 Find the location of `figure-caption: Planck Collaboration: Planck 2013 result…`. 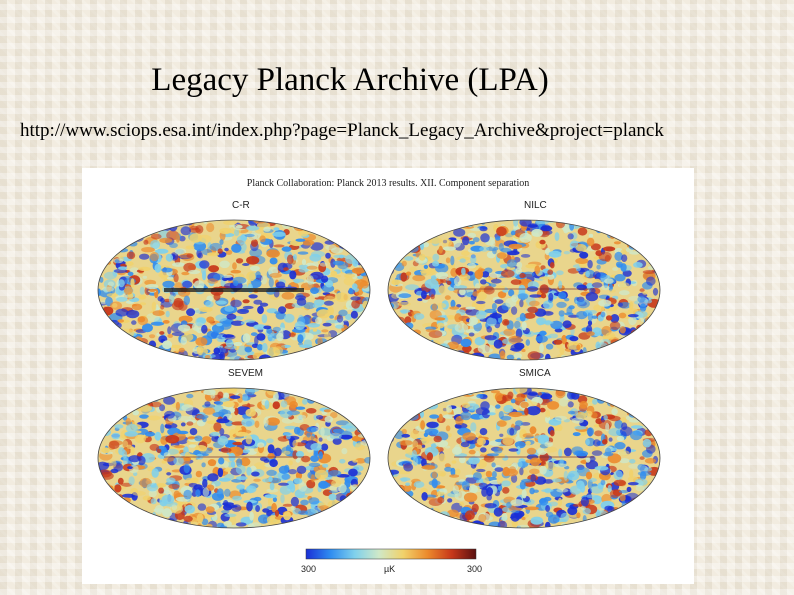

figure-caption: Planck Collaboration: Planck 2013 result… is located at coordinates (388, 183).